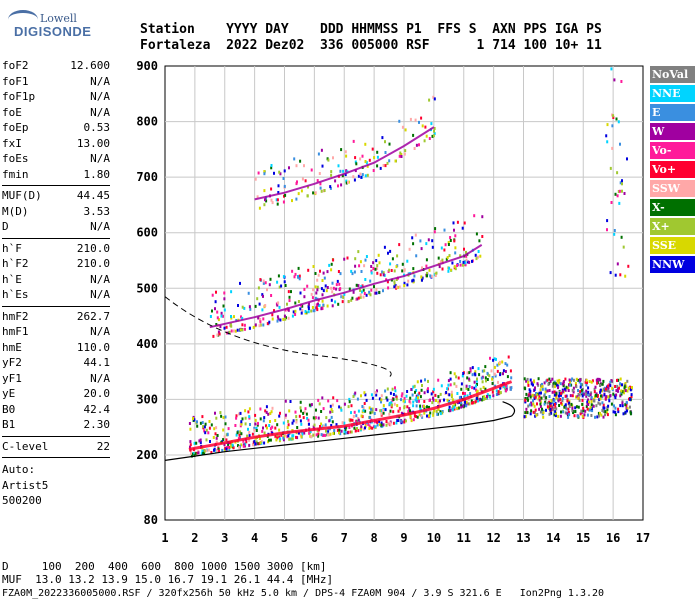 This screenshot has height=600, width=700. What do you see at coordinates (56, 227) in the screenshot?
I see `parameter-row: D N/A` at bounding box center [56, 227].